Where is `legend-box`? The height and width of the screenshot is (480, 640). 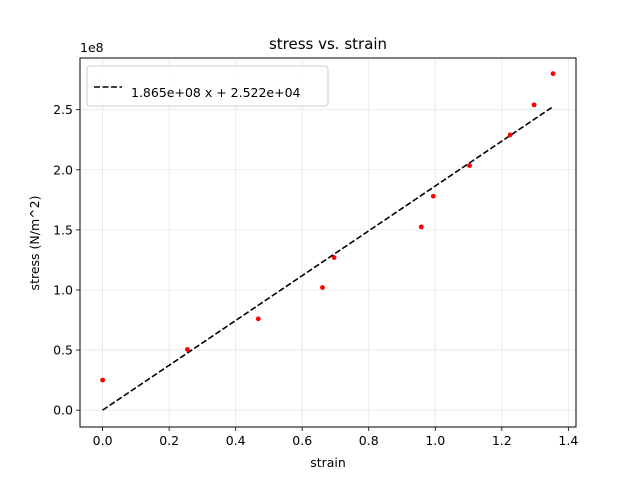
legend-box is located at coordinates (207, 86).